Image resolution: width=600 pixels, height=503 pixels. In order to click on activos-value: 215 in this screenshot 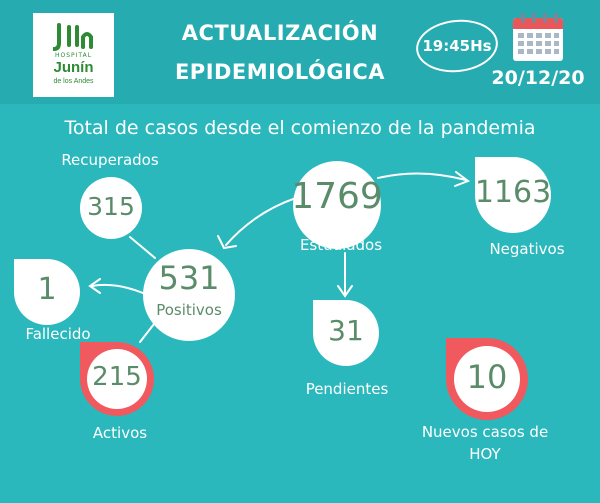, I will do `click(117, 377)`.